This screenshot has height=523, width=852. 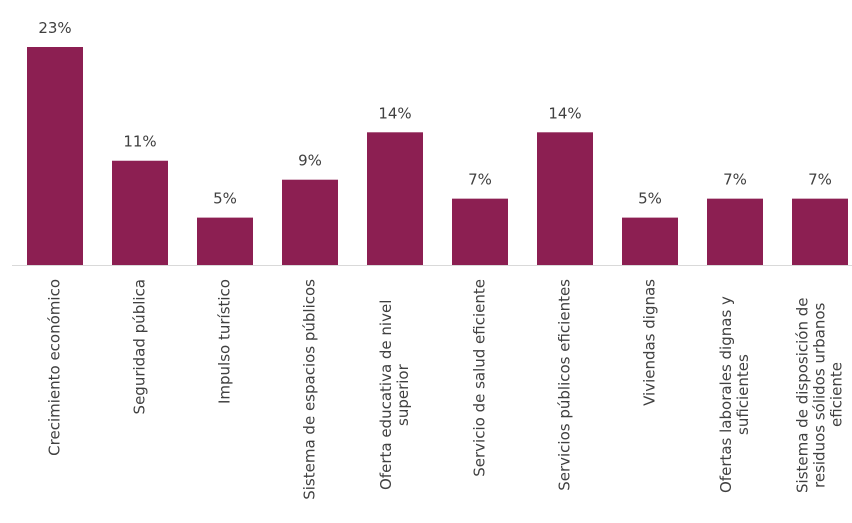 What do you see at coordinates (309, 389) in the screenshot?
I see `x-tick-label: Sistema de espacios públicos` at bounding box center [309, 389].